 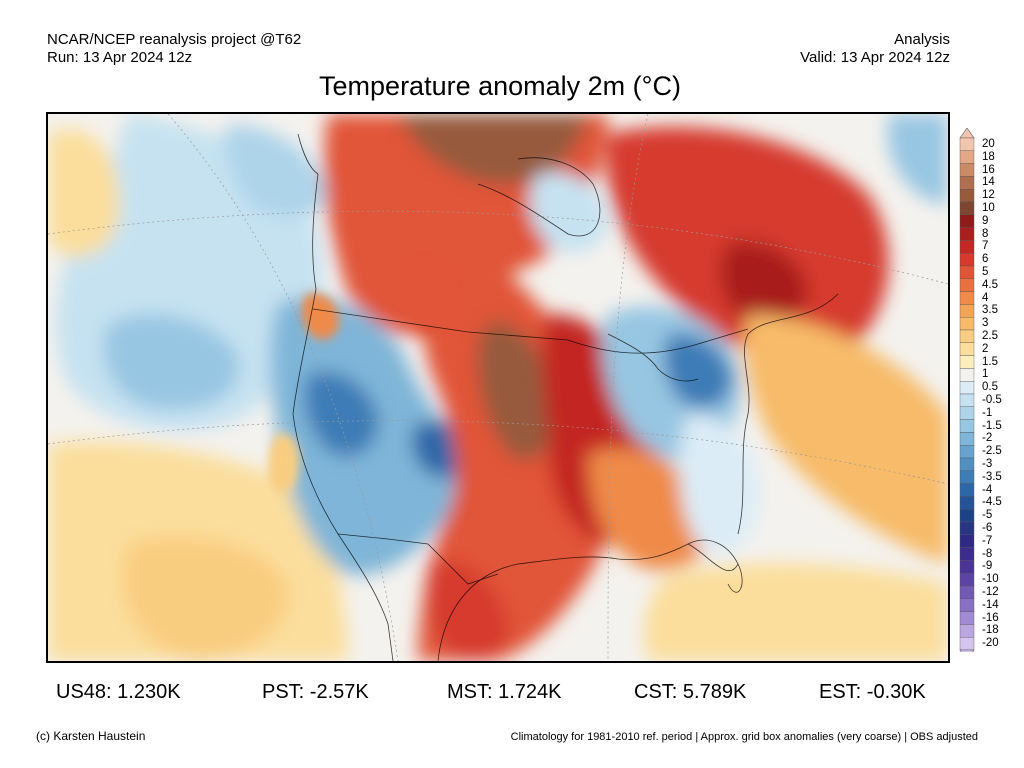 What do you see at coordinates (872, 692) in the screenshot?
I see `stat-est: EST: -0.30K` at bounding box center [872, 692].